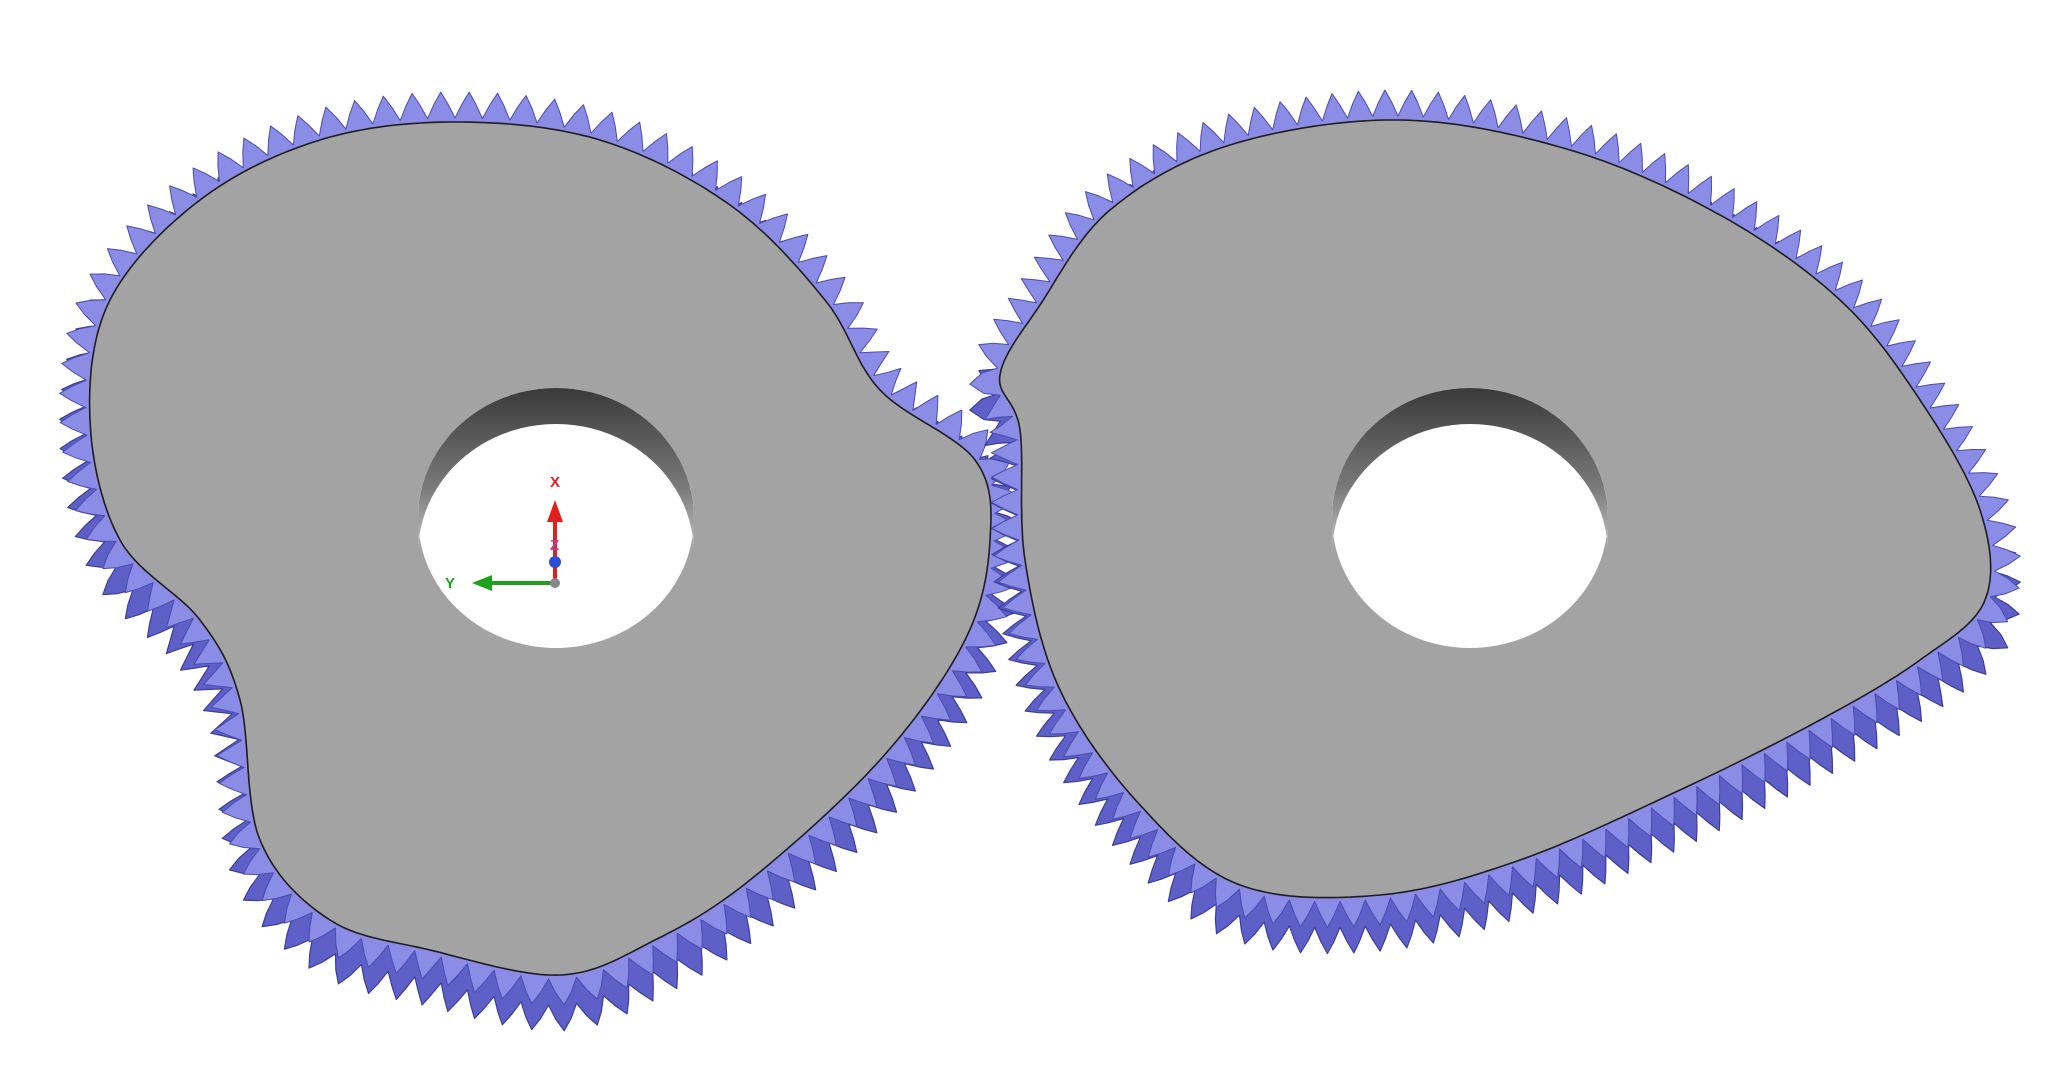 The height and width of the screenshot is (1083, 2055). I want to click on right-gear-bore, so click(1470, 518).